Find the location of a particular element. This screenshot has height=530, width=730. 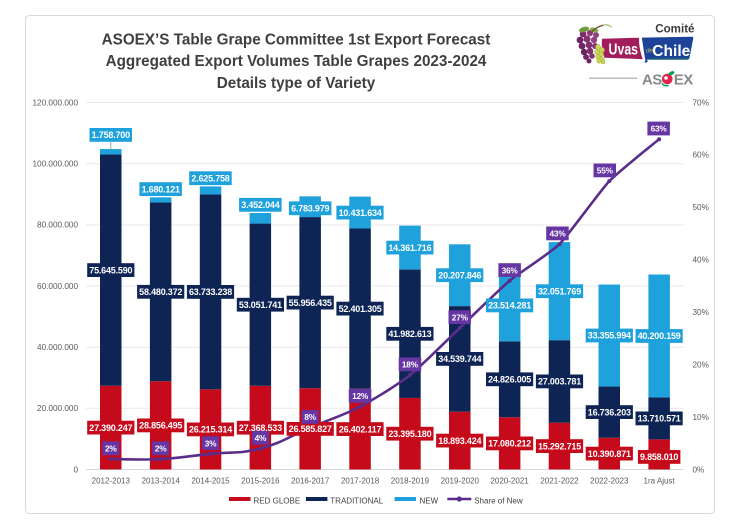

svg-text: 8% is located at coordinates (310, 417).